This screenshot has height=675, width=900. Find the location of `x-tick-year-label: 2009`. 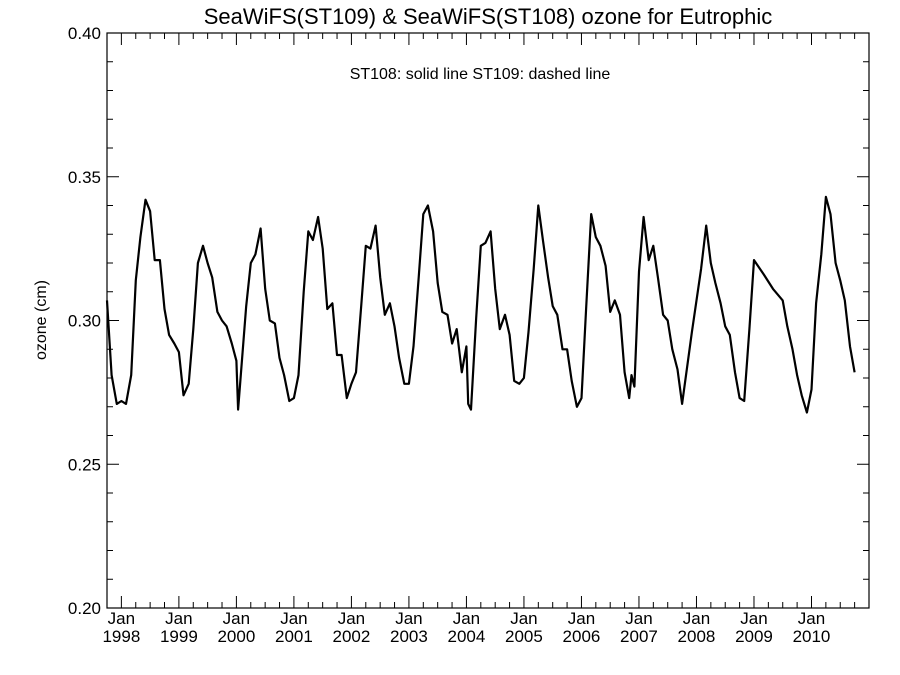

x-tick-year-label: 2009 is located at coordinates (754, 636).